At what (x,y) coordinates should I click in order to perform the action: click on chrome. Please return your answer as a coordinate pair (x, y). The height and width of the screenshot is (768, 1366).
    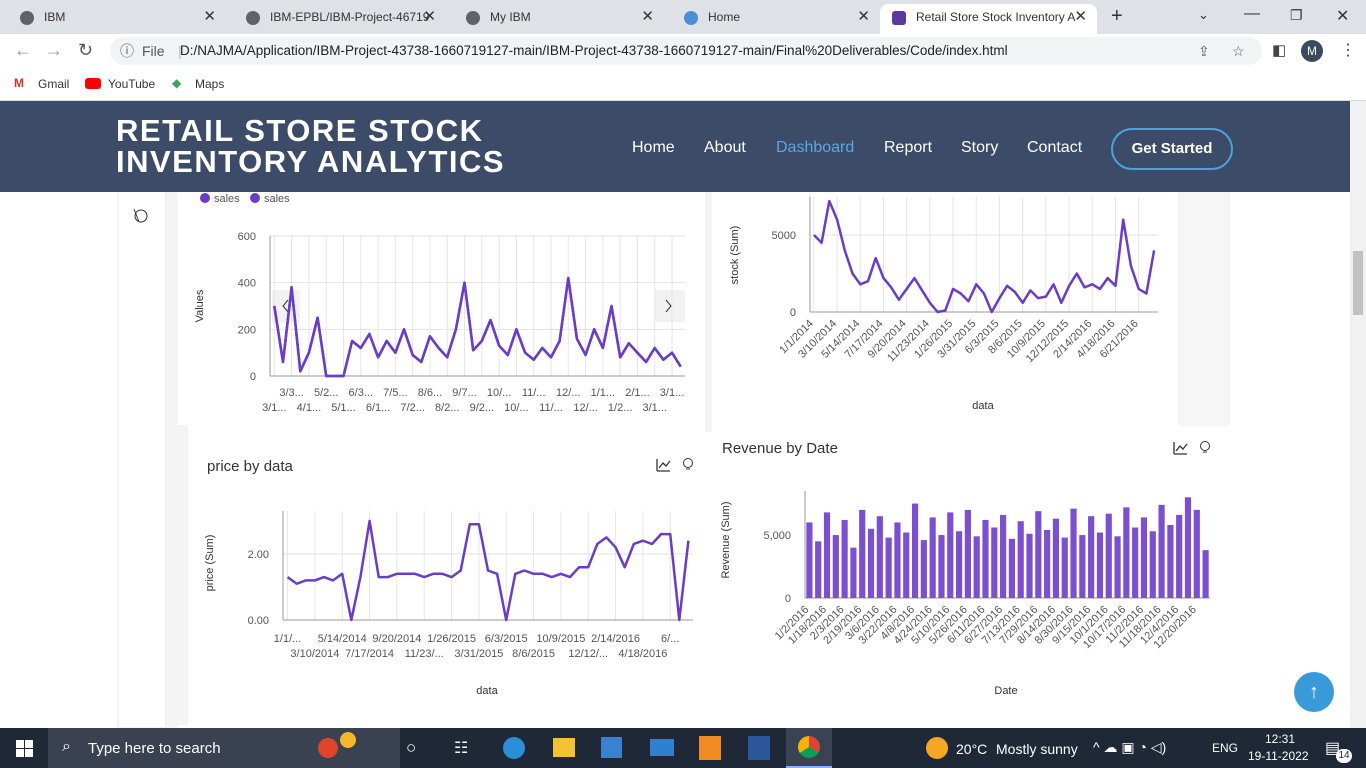
    Looking at the image, I should click on (809, 748).